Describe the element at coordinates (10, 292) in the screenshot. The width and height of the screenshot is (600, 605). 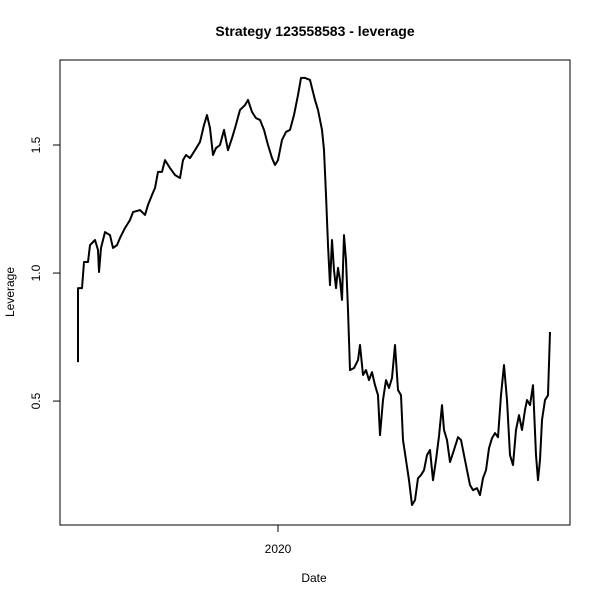
I see `y-axis-label: Leverage` at that location.